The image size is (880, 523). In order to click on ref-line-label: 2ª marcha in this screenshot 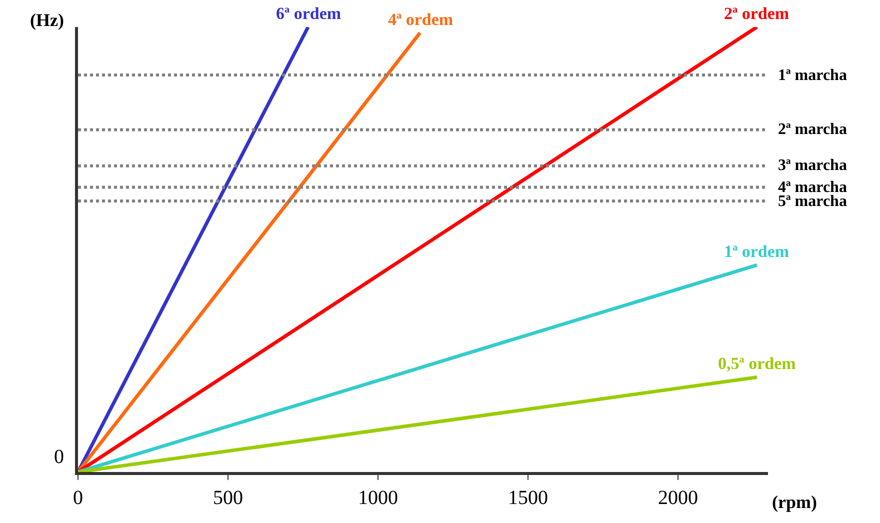, I will do `click(812, 129)`.